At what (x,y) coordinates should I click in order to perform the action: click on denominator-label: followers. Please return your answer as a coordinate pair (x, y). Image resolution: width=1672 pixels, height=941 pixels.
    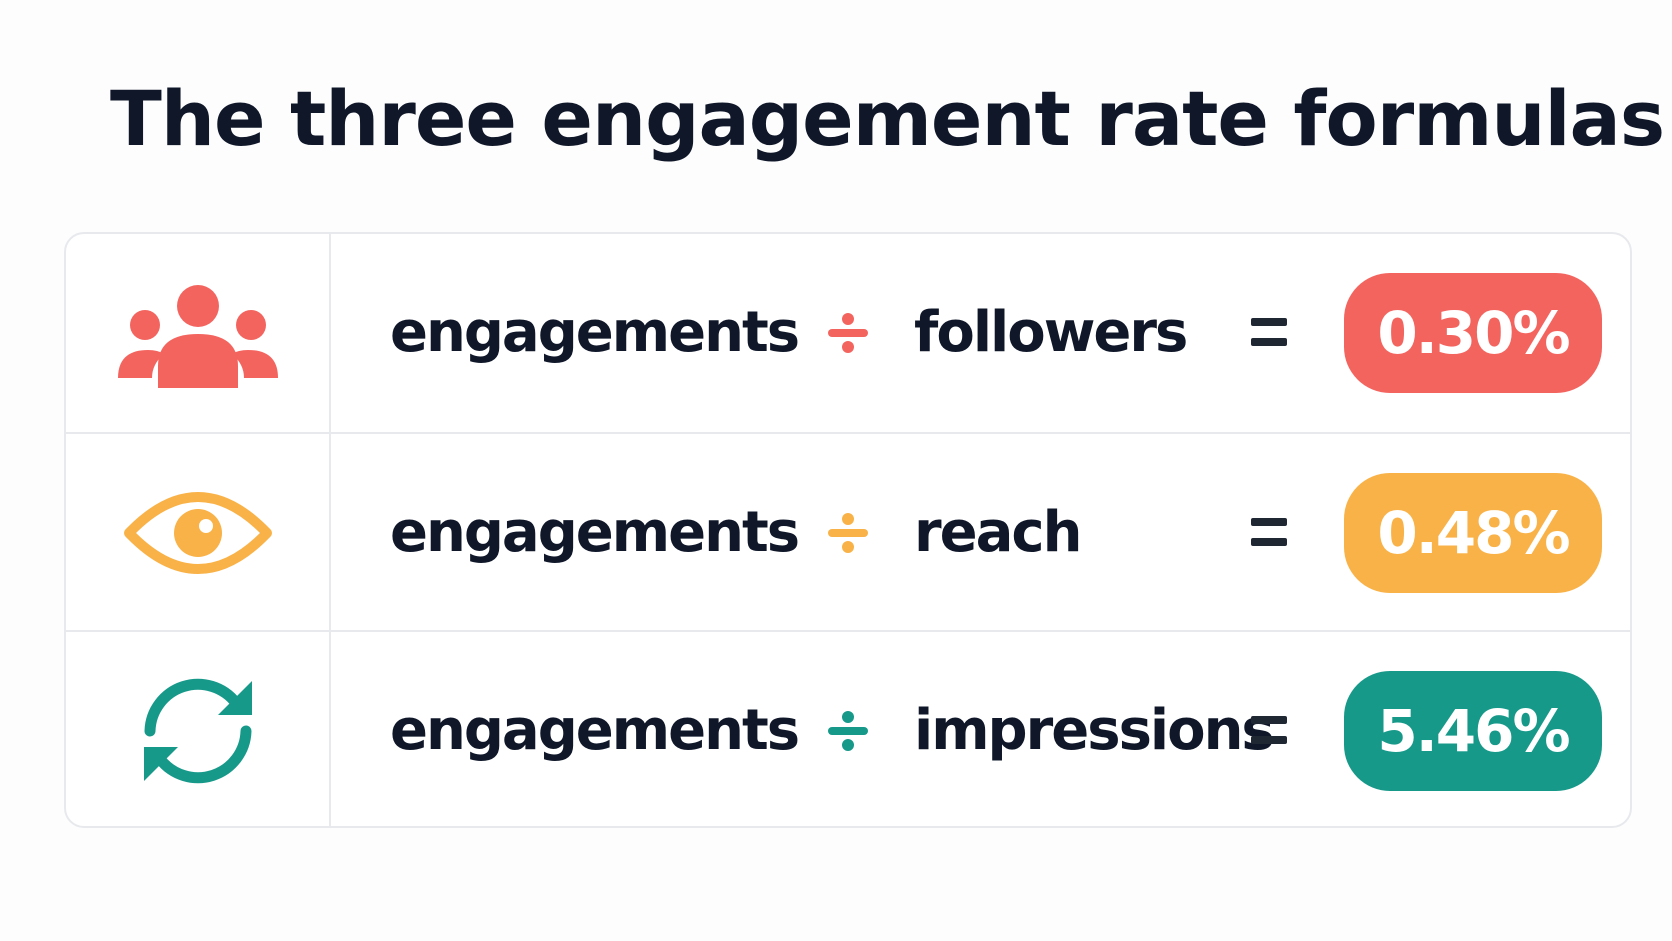
    Looking at the image, I should click on (1051, 332).